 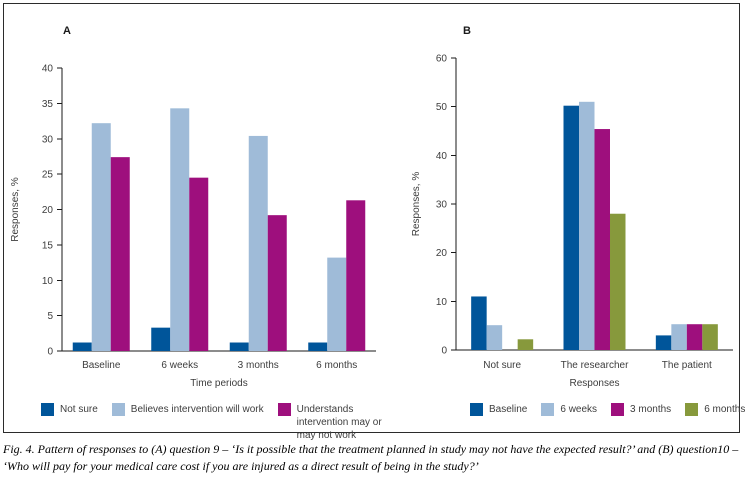 What do you see at coordinates (651, 409) in the screenshot?
I see `legend-label: 3 months` at bounding box center [651, 409].